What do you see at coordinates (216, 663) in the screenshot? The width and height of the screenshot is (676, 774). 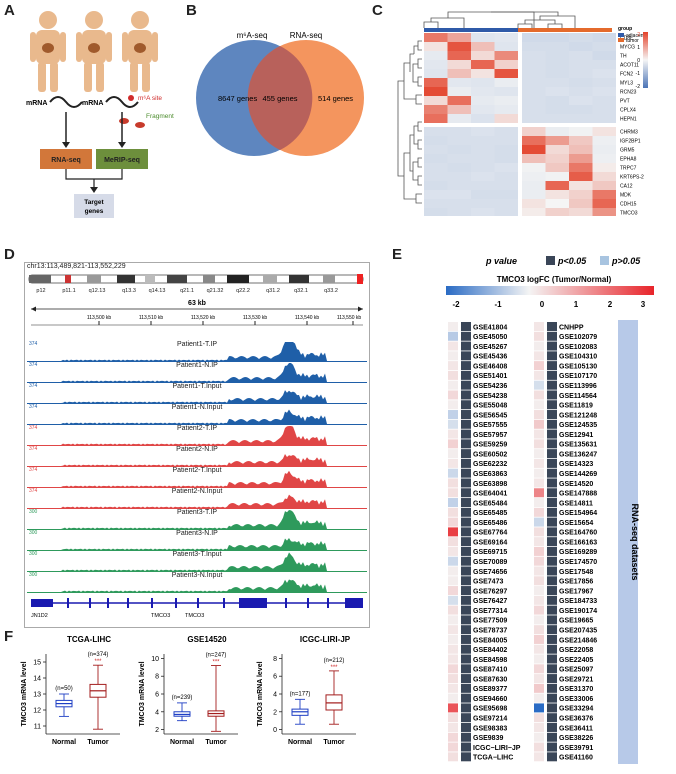 I see `significance-stars: ***` at bounding box center [216, 663].